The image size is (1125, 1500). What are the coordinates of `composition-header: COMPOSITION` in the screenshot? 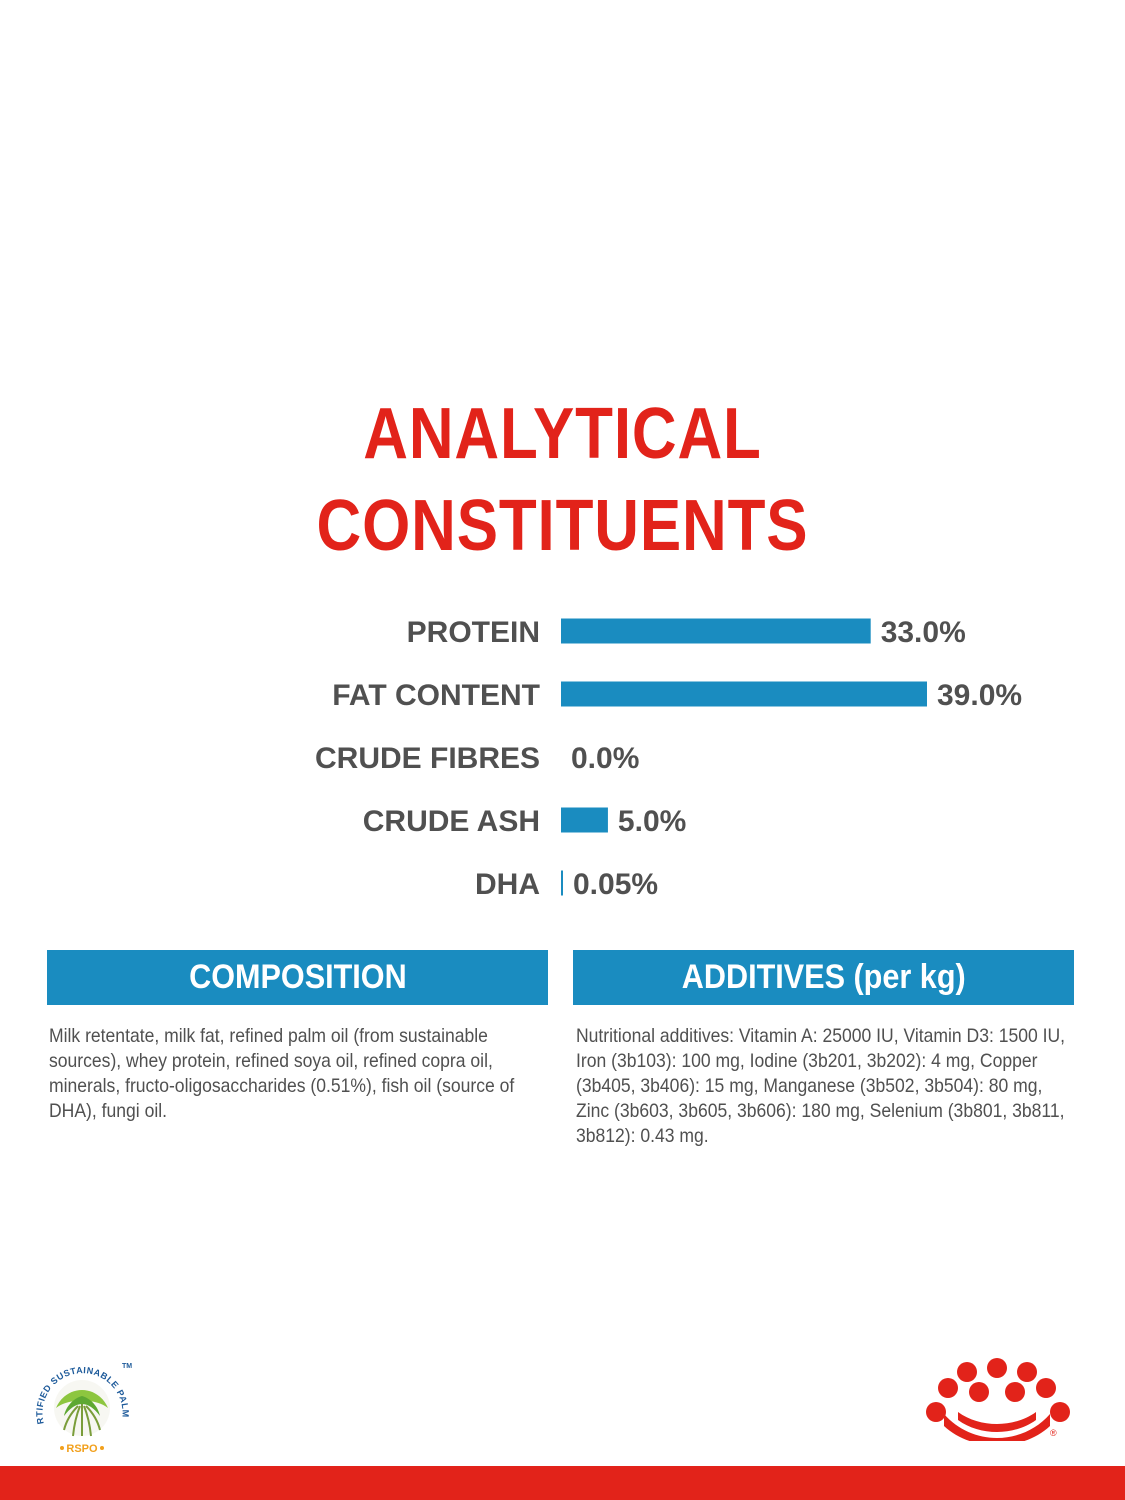 It's located at (297, 977).